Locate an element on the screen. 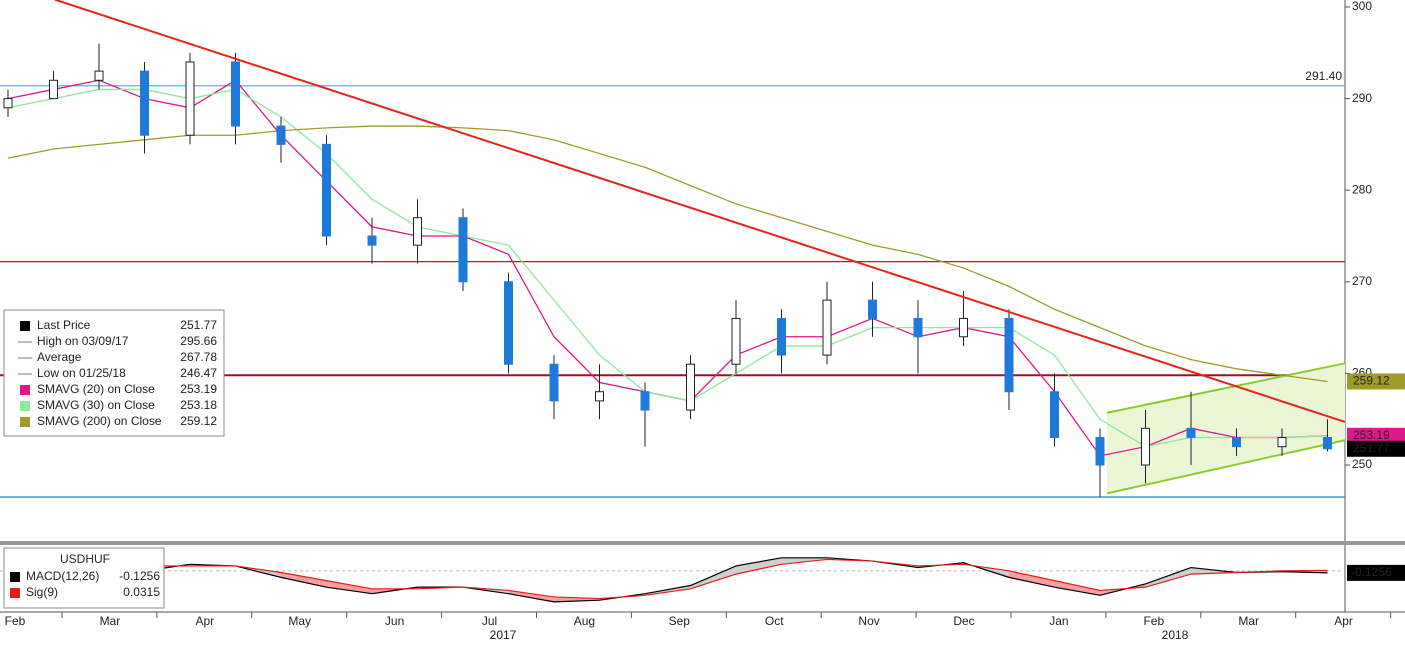 The height and width of the screenshot is (647, 1405). x-tick-label: Jun is located at coordinates (394, 621).